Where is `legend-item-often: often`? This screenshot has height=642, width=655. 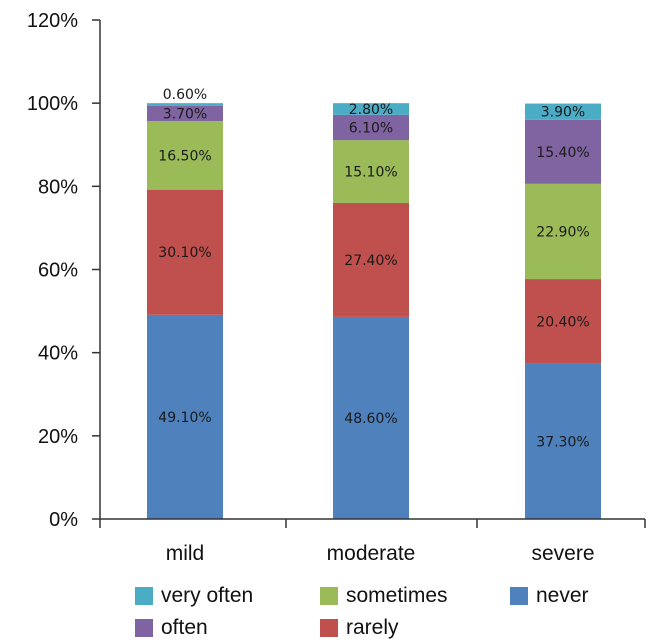
legend-item-often: often is located at coordinates (171, 628).